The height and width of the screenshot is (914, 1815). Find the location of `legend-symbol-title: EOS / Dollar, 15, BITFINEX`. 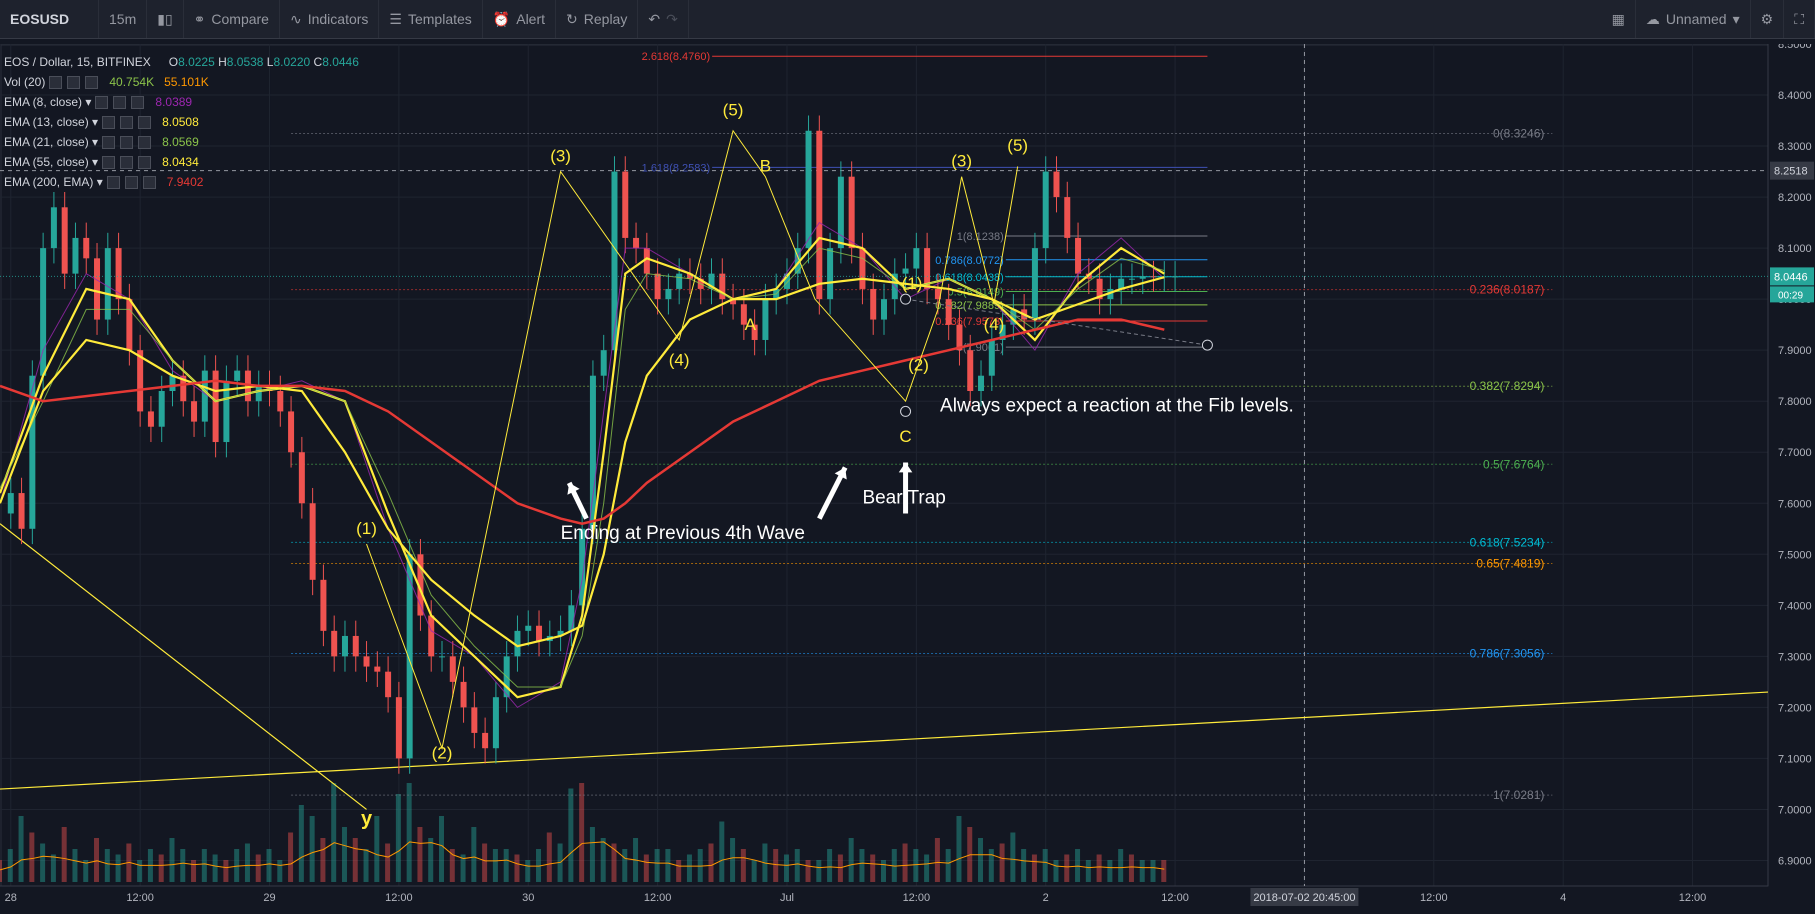

legend-symbol-title: EOS / Dollar, 15, BITFINEX is located at coordinates (77, 62).